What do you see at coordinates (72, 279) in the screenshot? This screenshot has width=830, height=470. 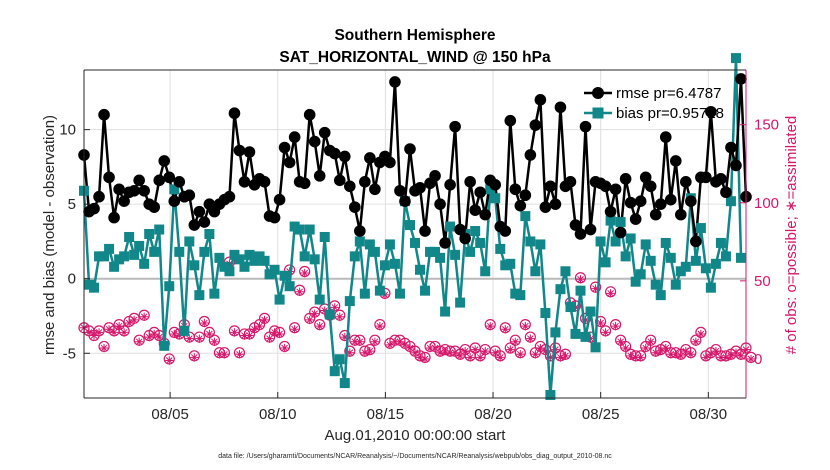 I see `y-tick-label: 0` at bounding box center [72, 279].